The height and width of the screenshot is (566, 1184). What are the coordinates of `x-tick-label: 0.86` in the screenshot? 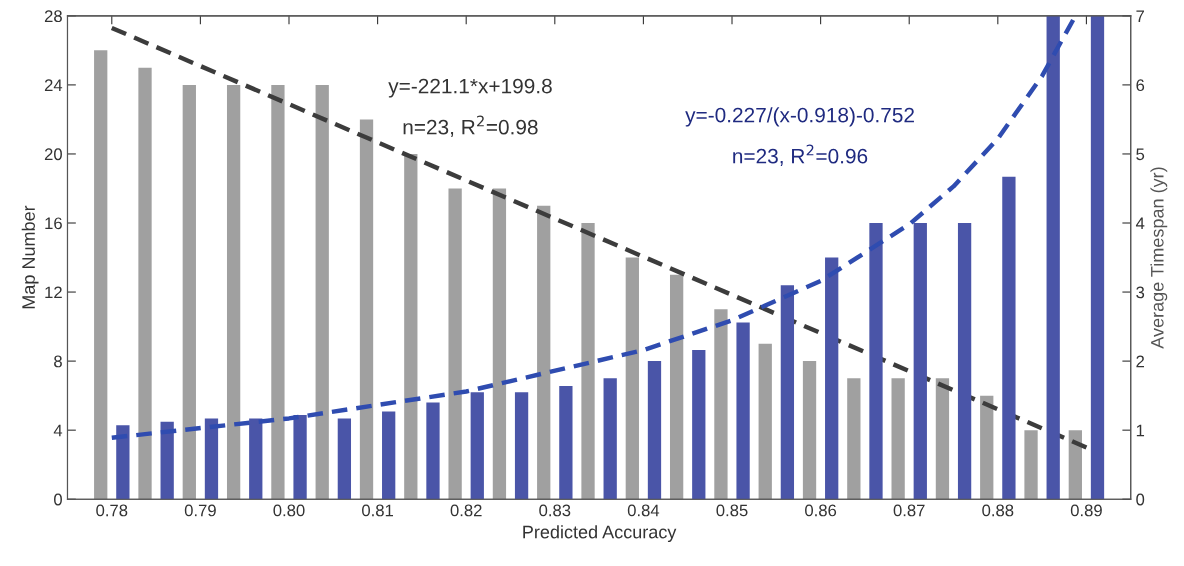 It's located at (821, 510).